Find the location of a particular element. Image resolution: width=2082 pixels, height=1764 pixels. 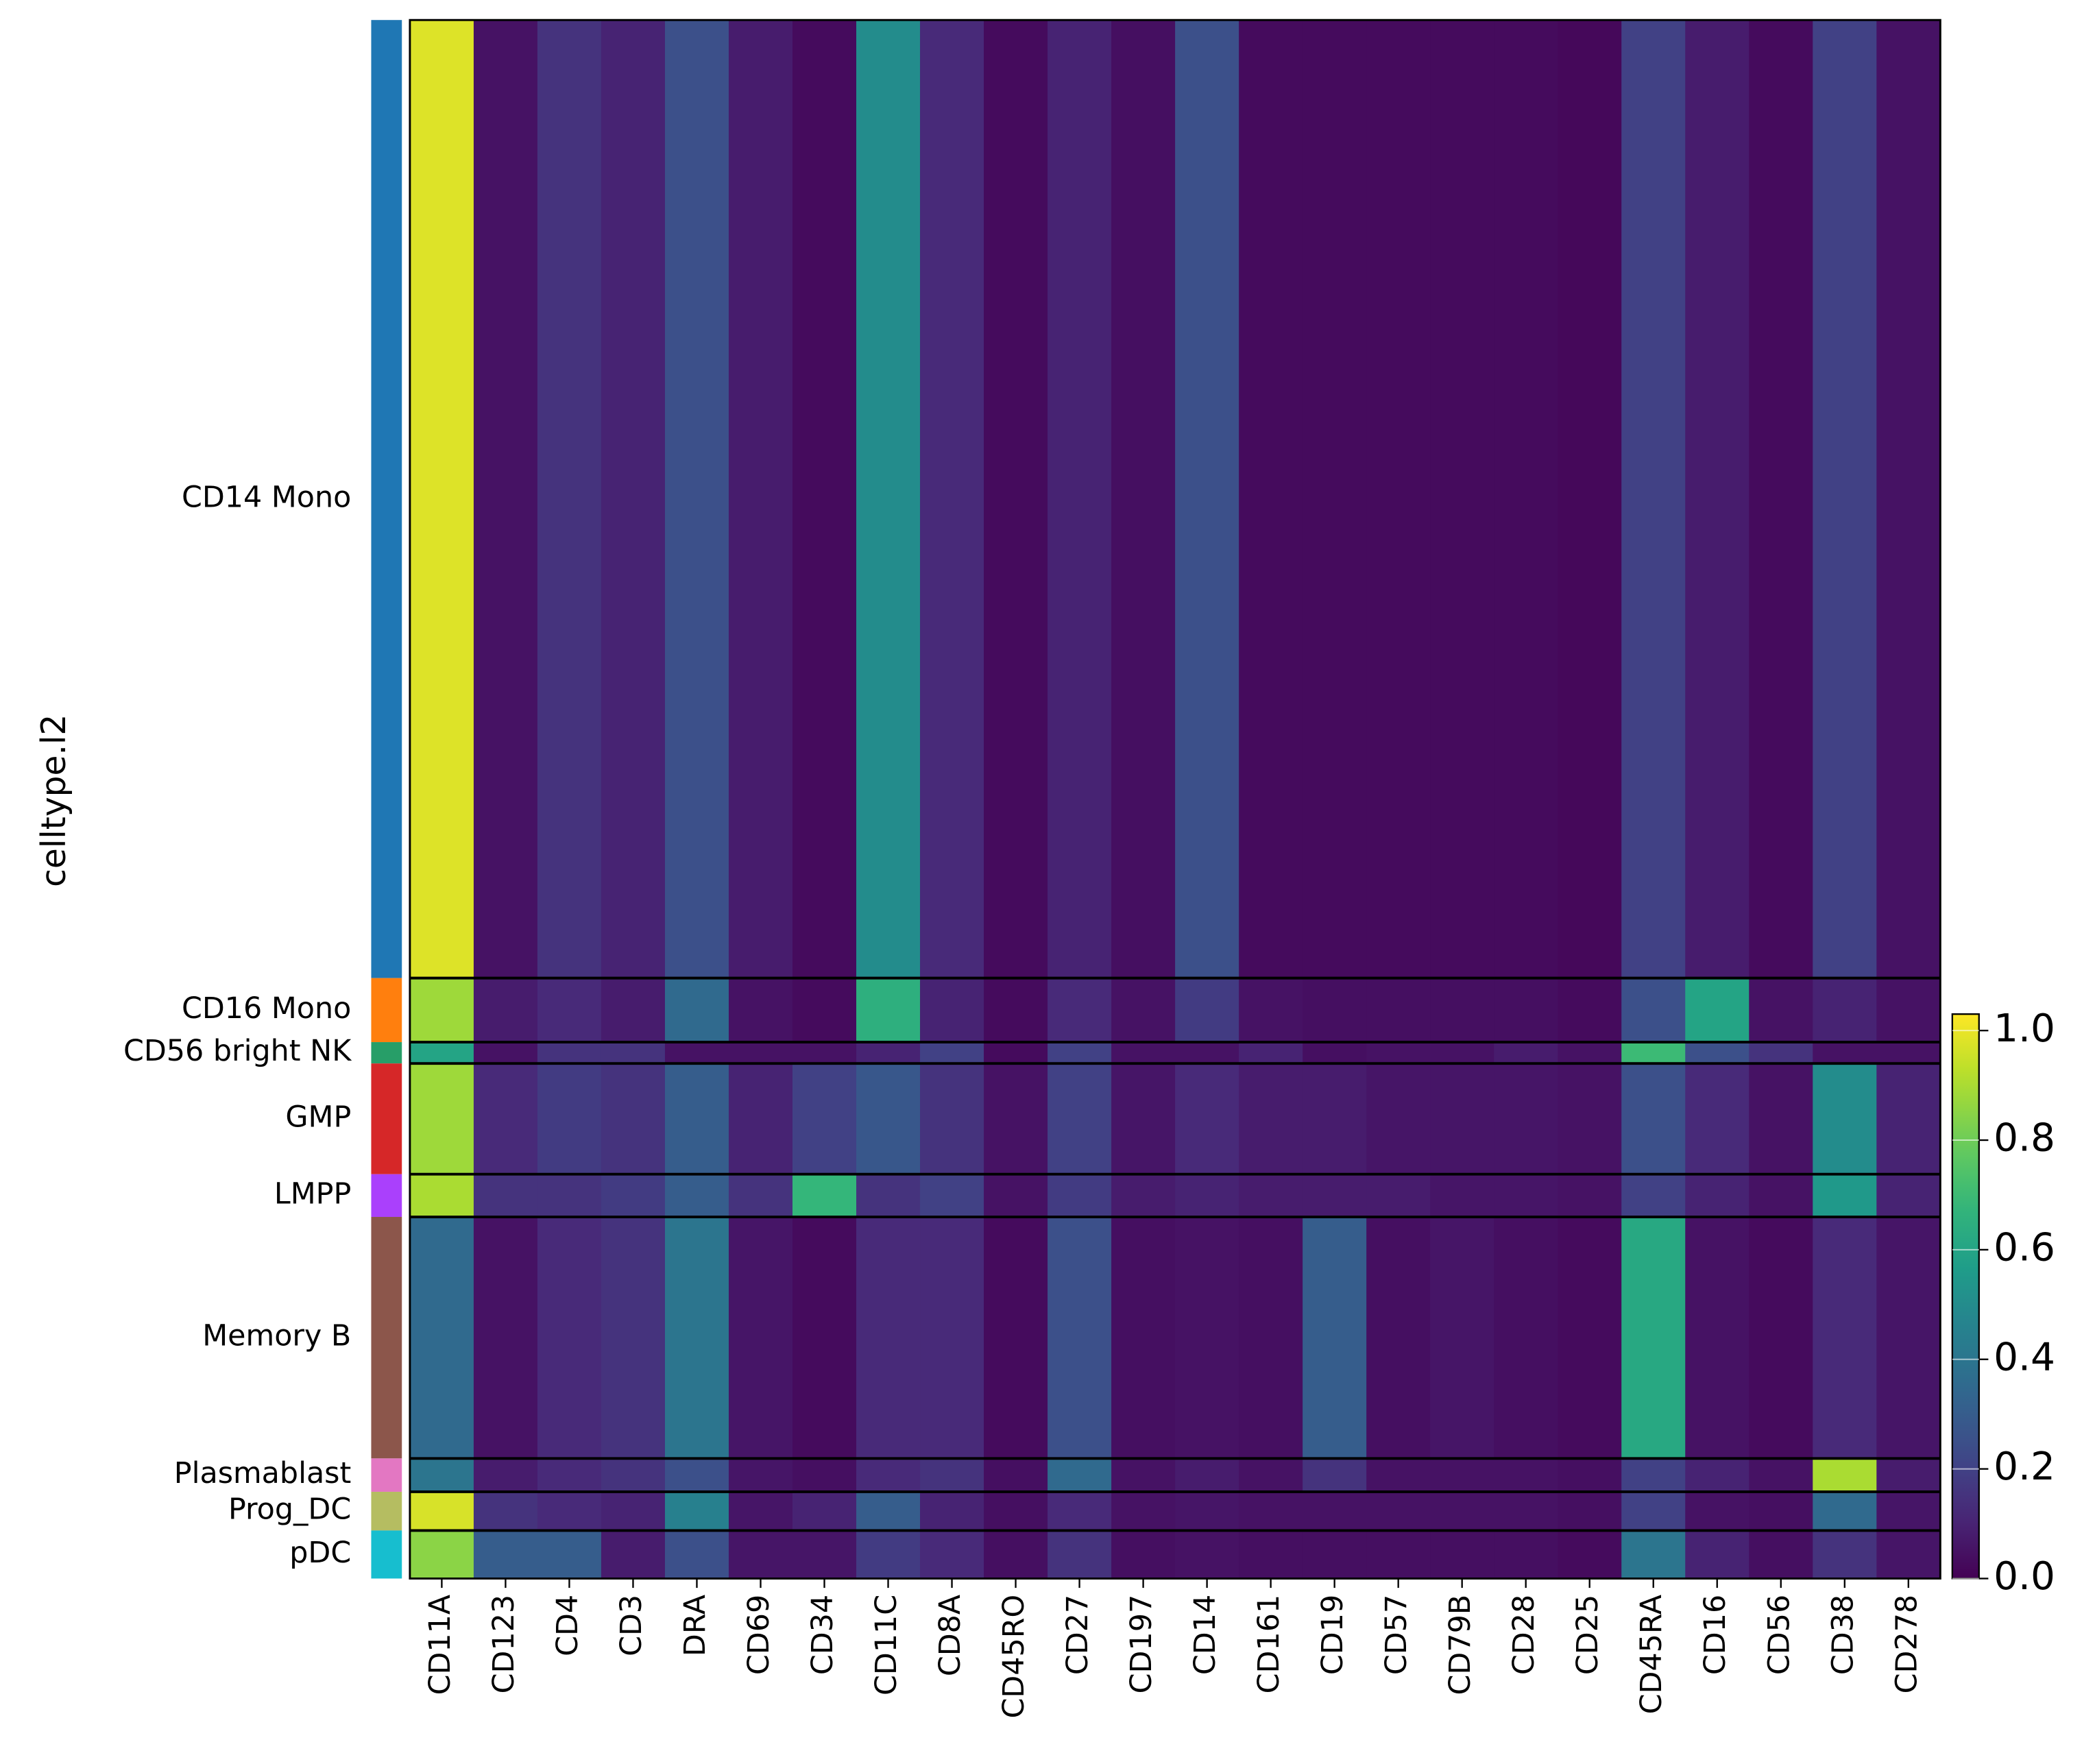

x-tick-label: CD19 is located at coordinates (1333, 1635).